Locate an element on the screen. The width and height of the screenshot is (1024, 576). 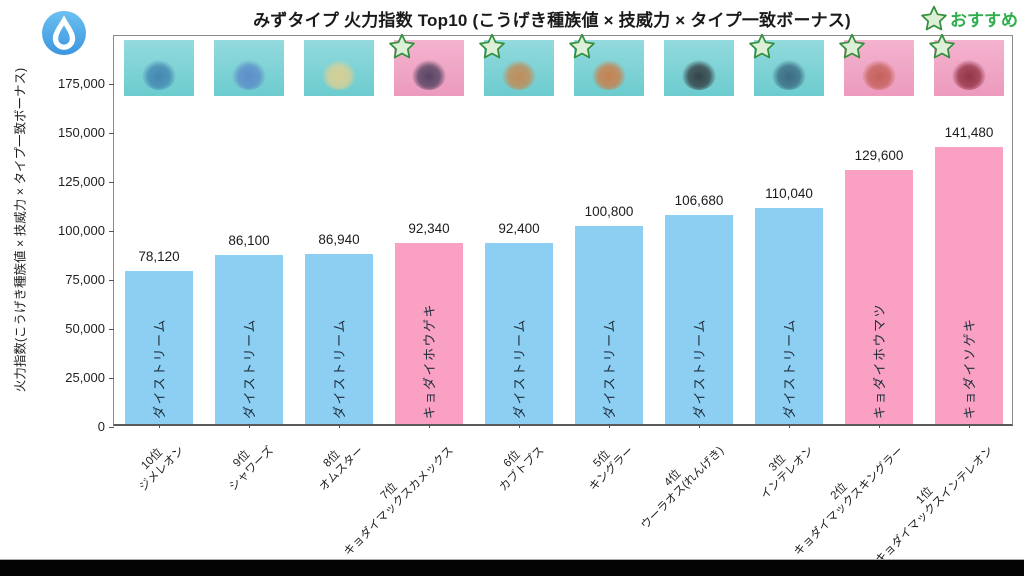
bar-value-label: 110,040 is located at coordinates (789, 193).